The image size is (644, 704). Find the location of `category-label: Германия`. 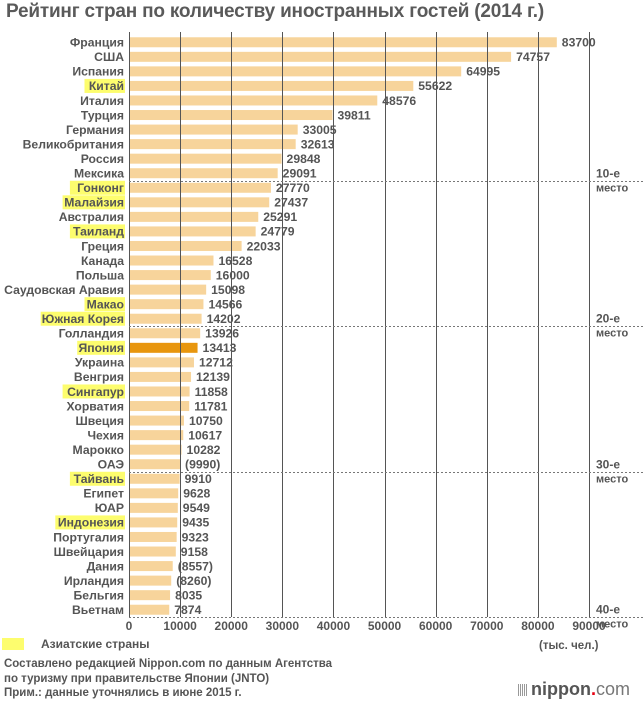

category-label: Германия is located at coordinates (95, 130).